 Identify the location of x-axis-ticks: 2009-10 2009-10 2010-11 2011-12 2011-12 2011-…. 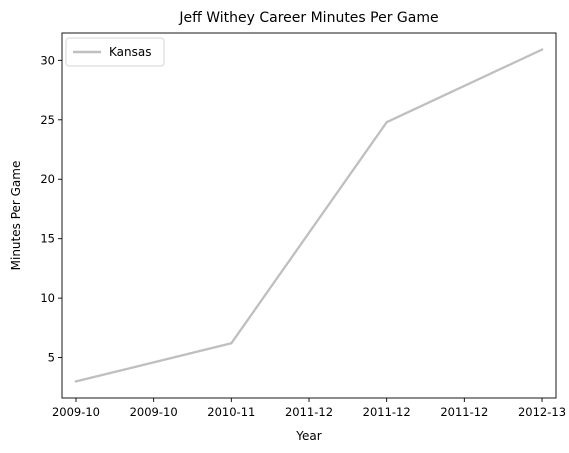
(309, 408).